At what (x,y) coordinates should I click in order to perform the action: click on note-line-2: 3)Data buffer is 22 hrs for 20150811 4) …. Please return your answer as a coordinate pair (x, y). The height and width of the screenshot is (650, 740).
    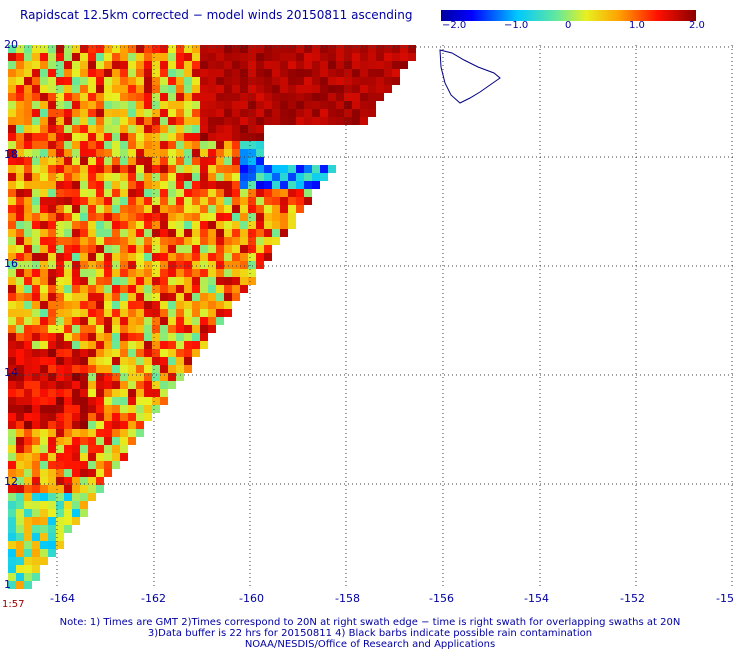
    Looking at the image, I should click on (370, 633).